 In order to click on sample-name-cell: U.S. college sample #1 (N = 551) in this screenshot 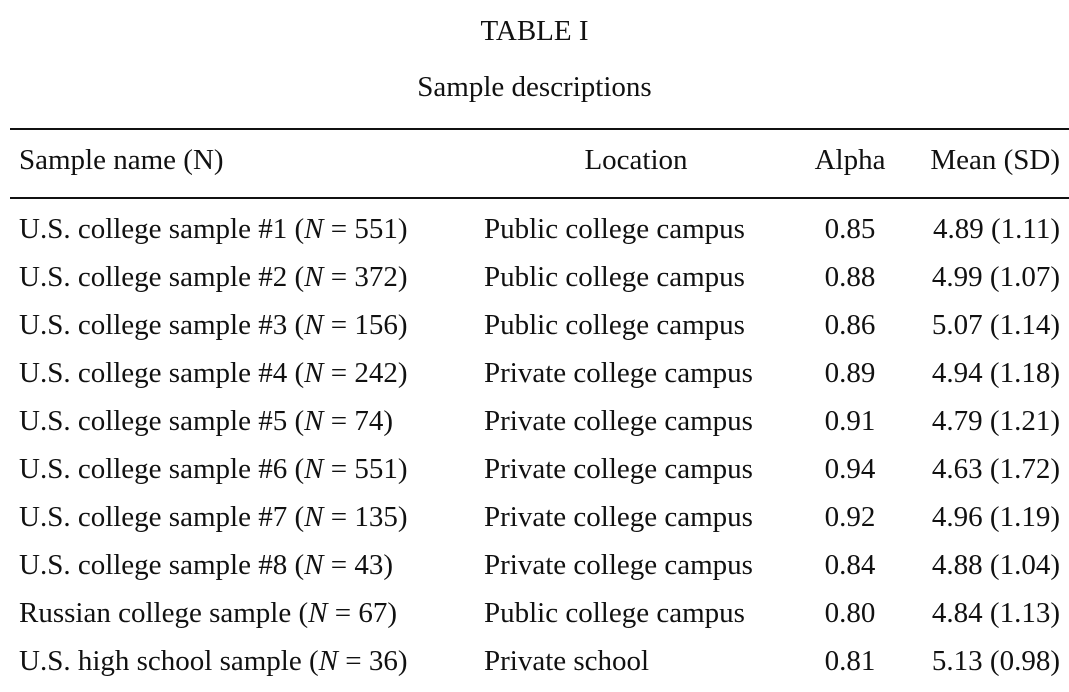, I will do `click(213, 229)`.